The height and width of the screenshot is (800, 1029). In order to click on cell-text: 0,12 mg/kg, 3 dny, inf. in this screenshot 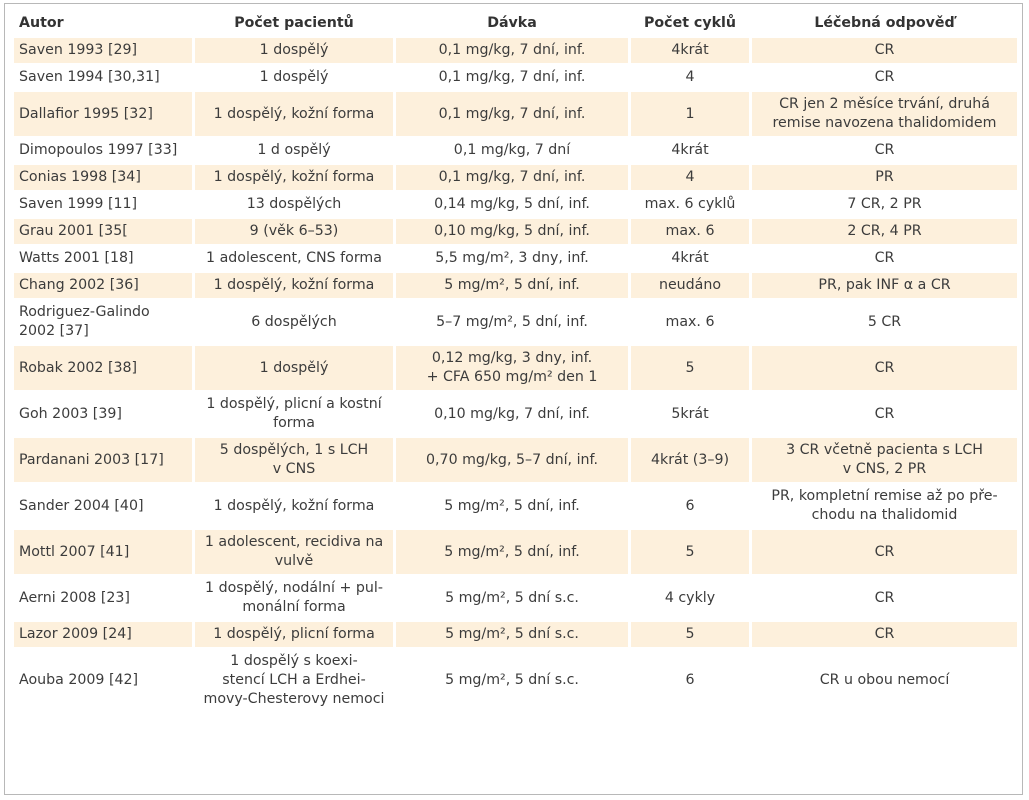, I will do `click(512, 358)`.